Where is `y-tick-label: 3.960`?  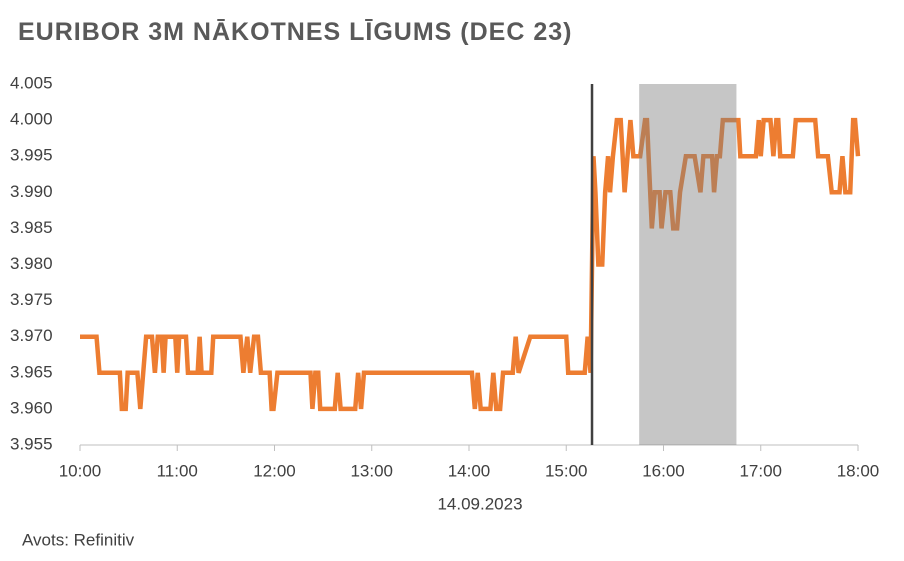
y-tick-label: 3.960 is located at coordinates (31, 407).